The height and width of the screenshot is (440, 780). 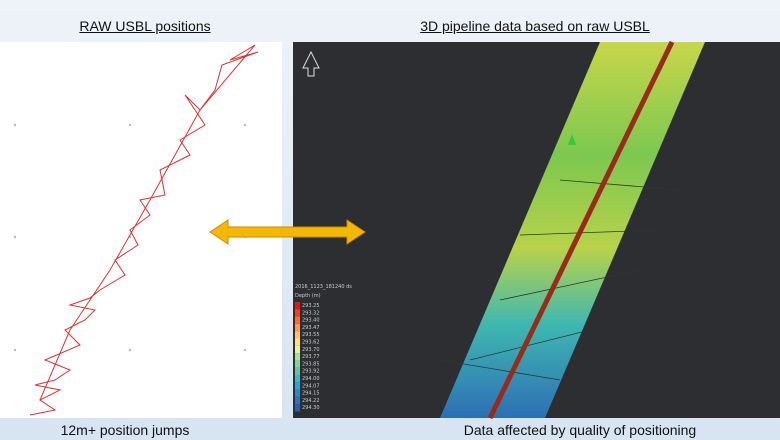 I want to click on legend-label: 293.62, so click(x=311, y=343).